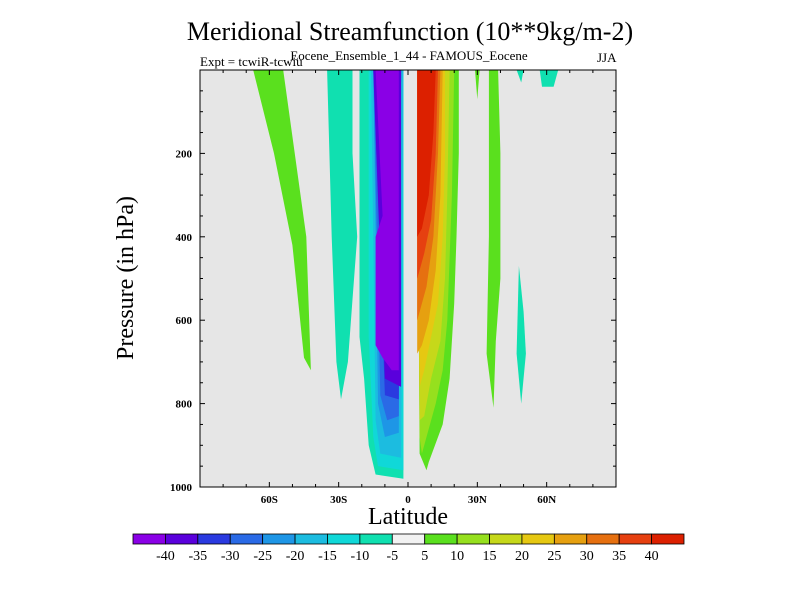  What do you see at coordinates (360, 556) in the screenshot?
I see `colorbar-label: -10` at bounding box center [360, 556].